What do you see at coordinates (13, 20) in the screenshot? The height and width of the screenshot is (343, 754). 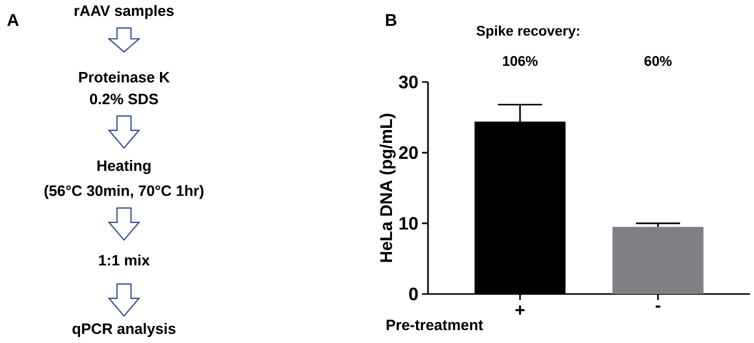 I see `text: A` at bounding box center [13, 20].